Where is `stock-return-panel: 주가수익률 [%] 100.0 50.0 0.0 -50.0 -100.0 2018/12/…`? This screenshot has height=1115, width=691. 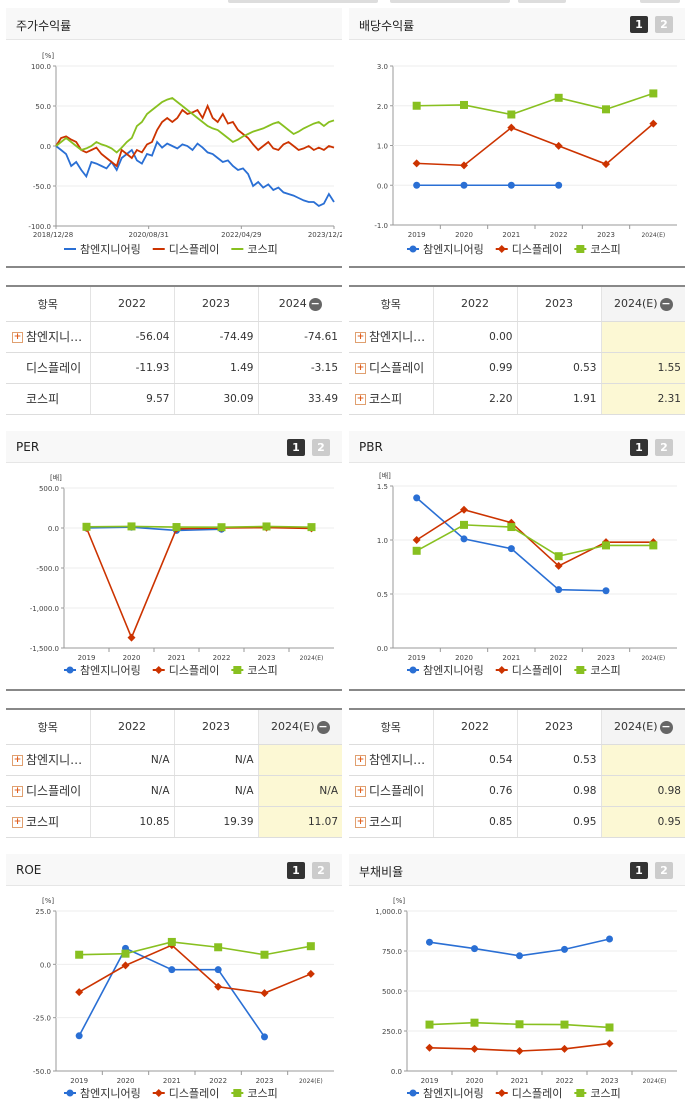
stock-return-panel: 주가수익률 [%] 100.0 50.0 0.0 -50.0 -100.0 2018/12/… is located at coordinates (174, 138).